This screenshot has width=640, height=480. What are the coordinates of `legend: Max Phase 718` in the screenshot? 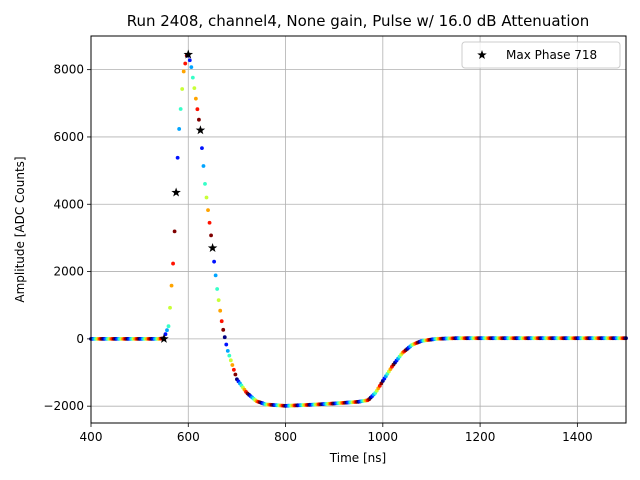 It's located at (541, 55).